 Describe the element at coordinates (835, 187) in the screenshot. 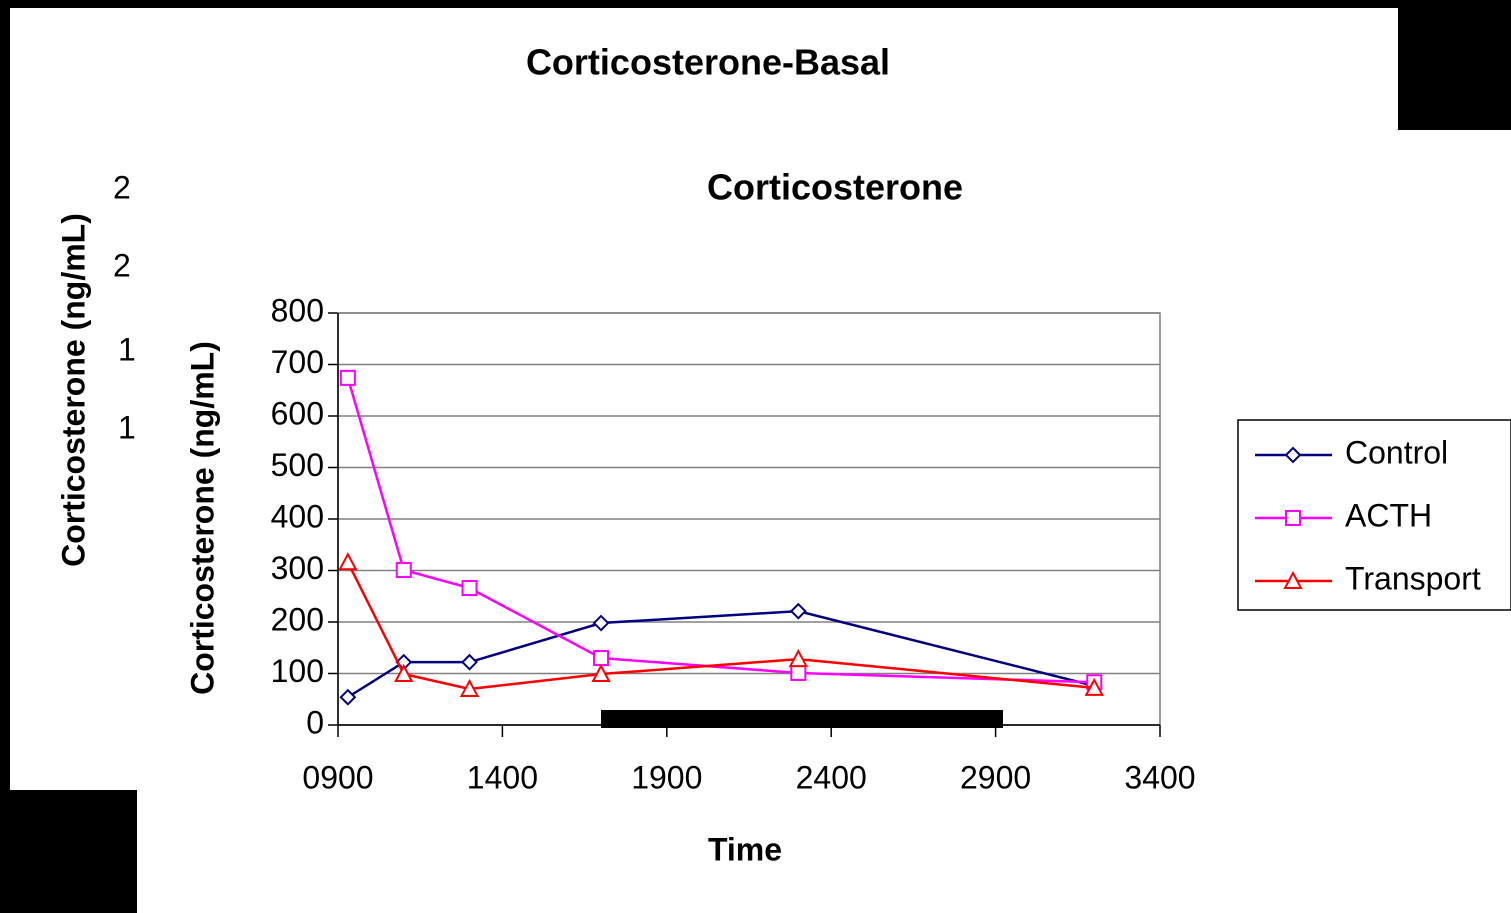

I see `chart-title: Corticosterone` at that location.